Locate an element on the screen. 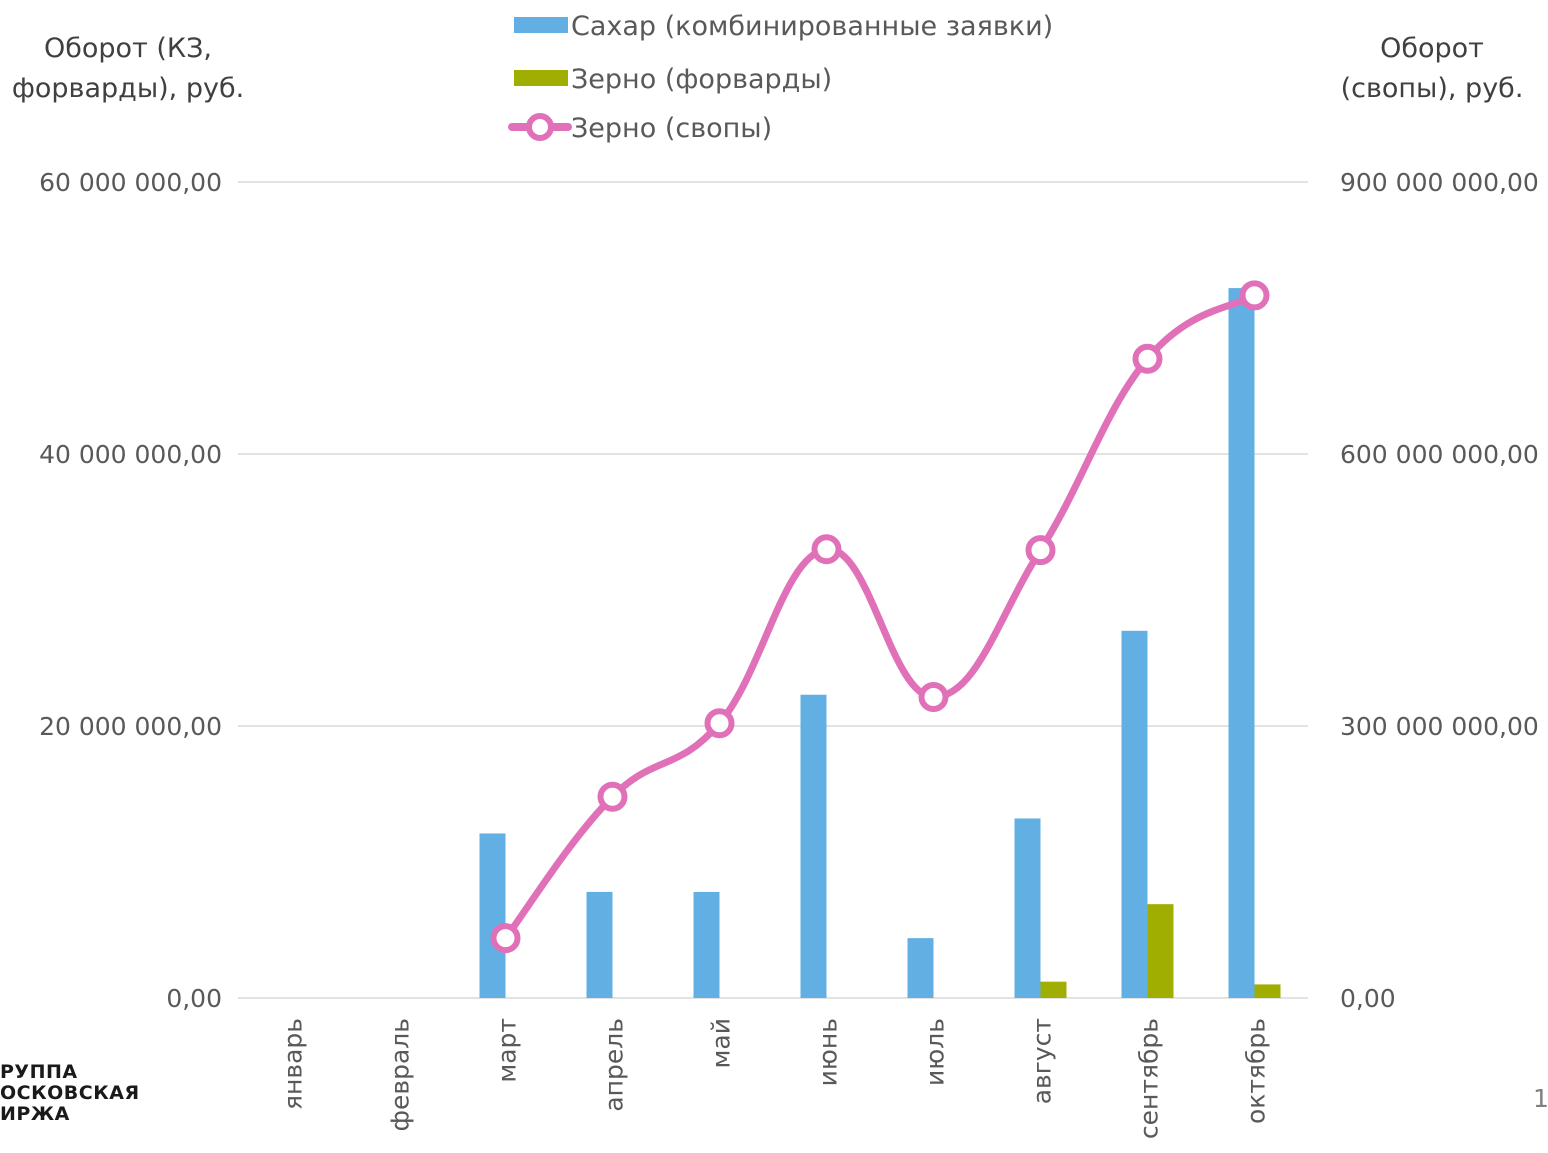 The image size is (1548, 1153). logo-line-1: РУППА is located at coordinates (39, 1072).